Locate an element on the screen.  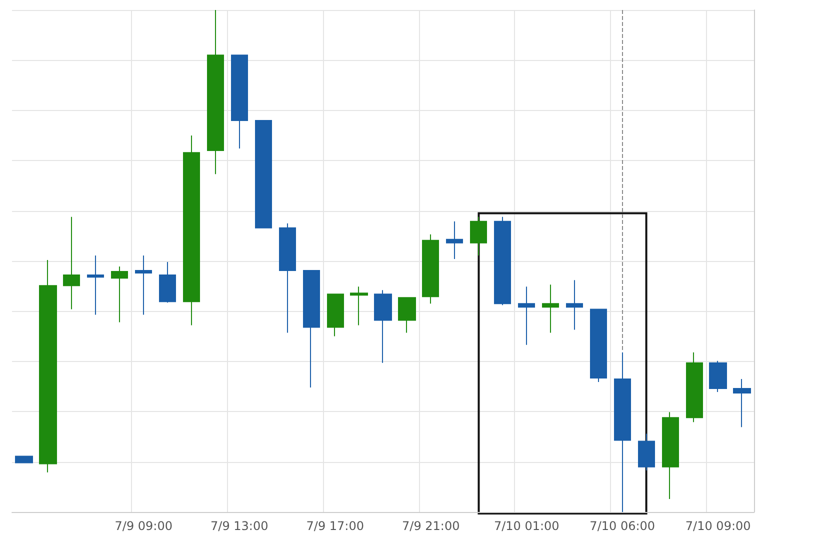
x-tick-label: 7/9 17:00 is located at coordinates (335, 526).